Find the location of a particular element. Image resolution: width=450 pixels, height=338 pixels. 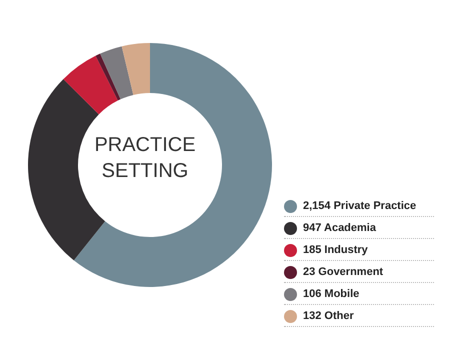

legend-label: 2,154 Private Practice is located at coordinates (359, 206).